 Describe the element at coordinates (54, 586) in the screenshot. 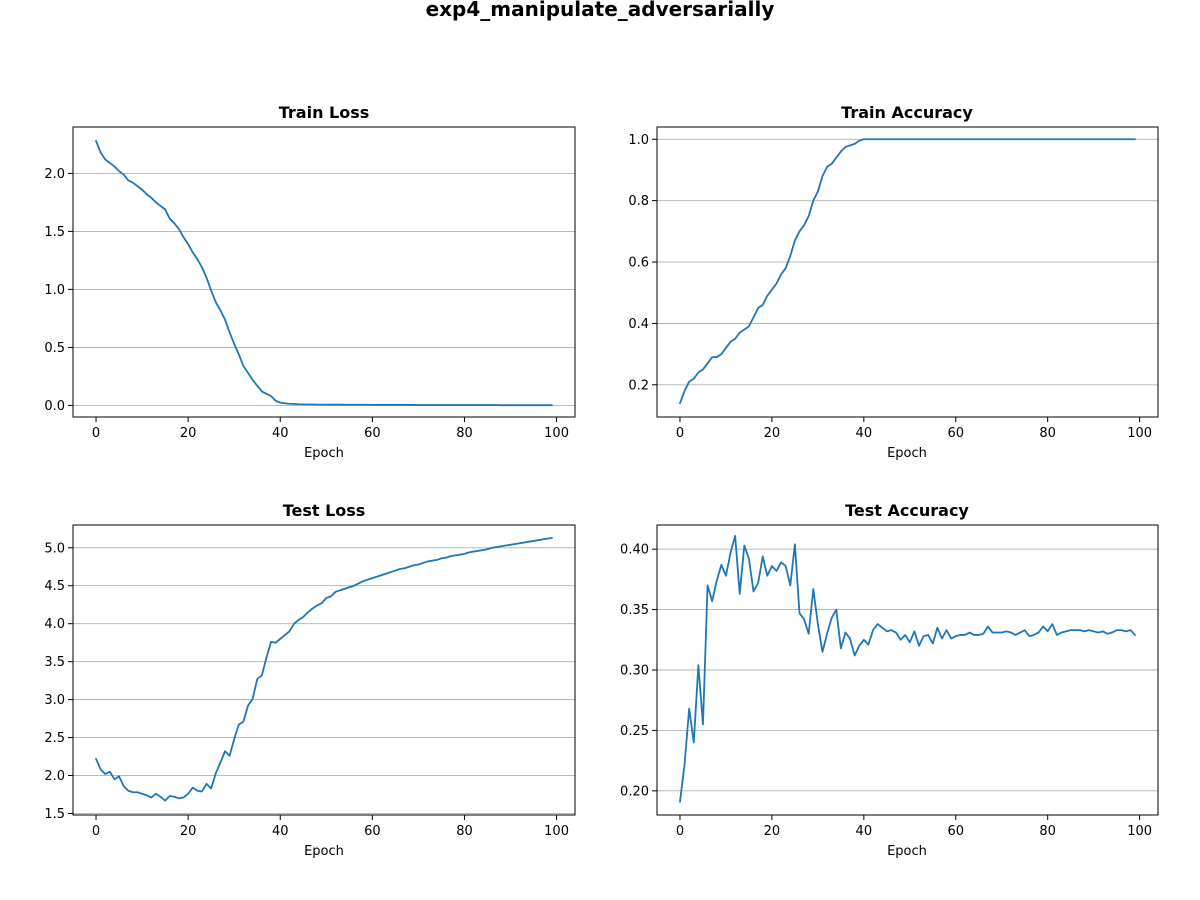

I see `y-tick-label: 4.5` at that location.